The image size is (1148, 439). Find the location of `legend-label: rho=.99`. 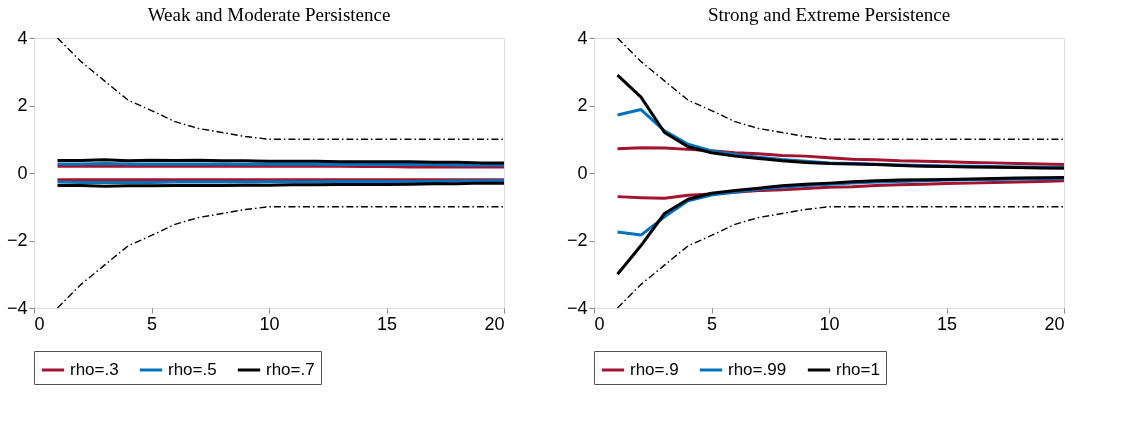

legend-label: rho=.99 is located at coordinates (757, 369).